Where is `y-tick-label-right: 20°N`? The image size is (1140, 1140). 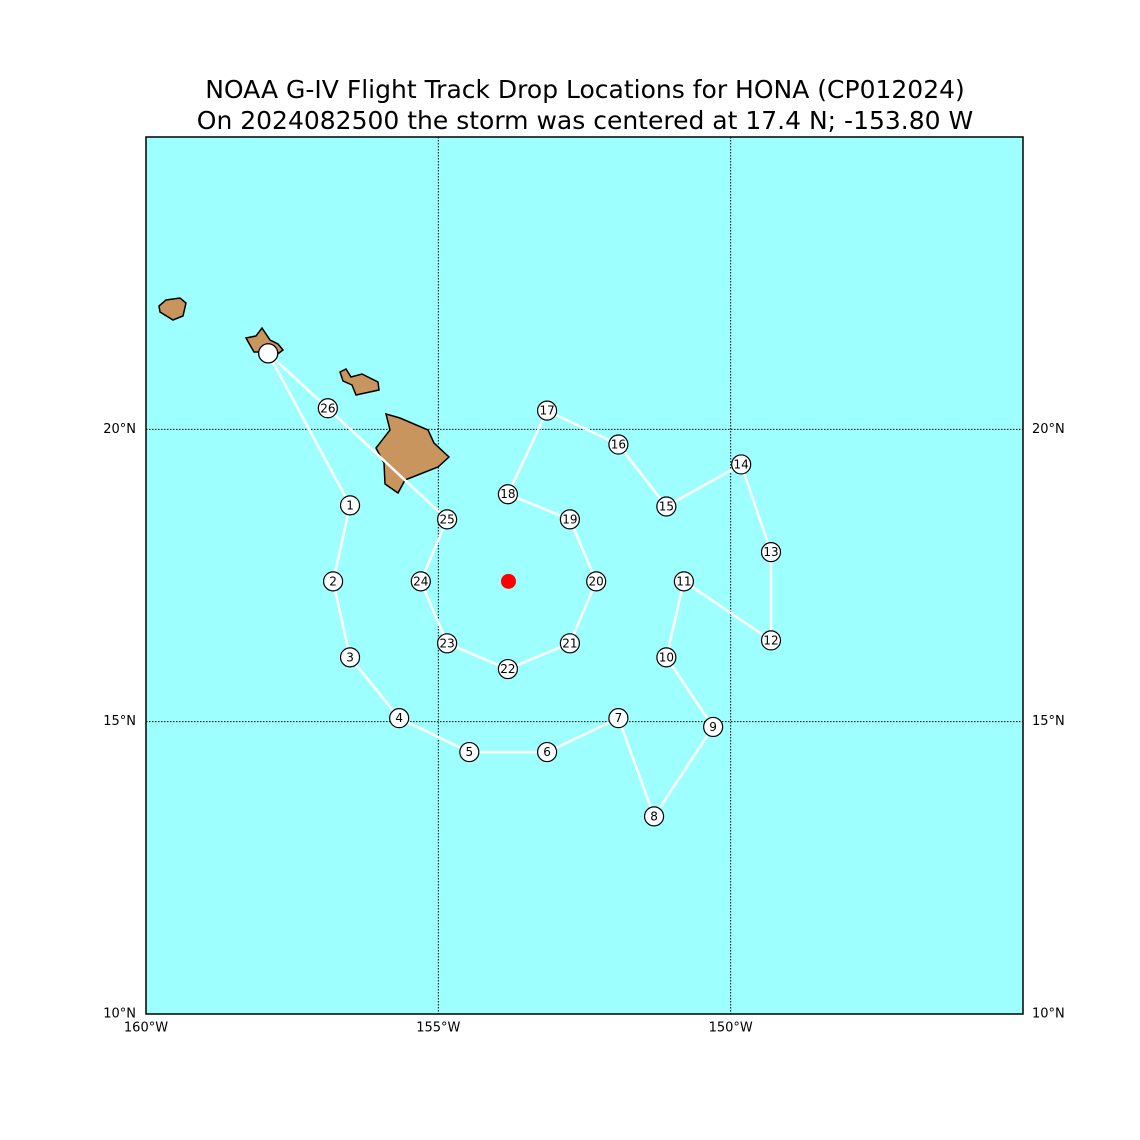
y-tick-label-right: 20°N is located at coordinates (1048, 429).